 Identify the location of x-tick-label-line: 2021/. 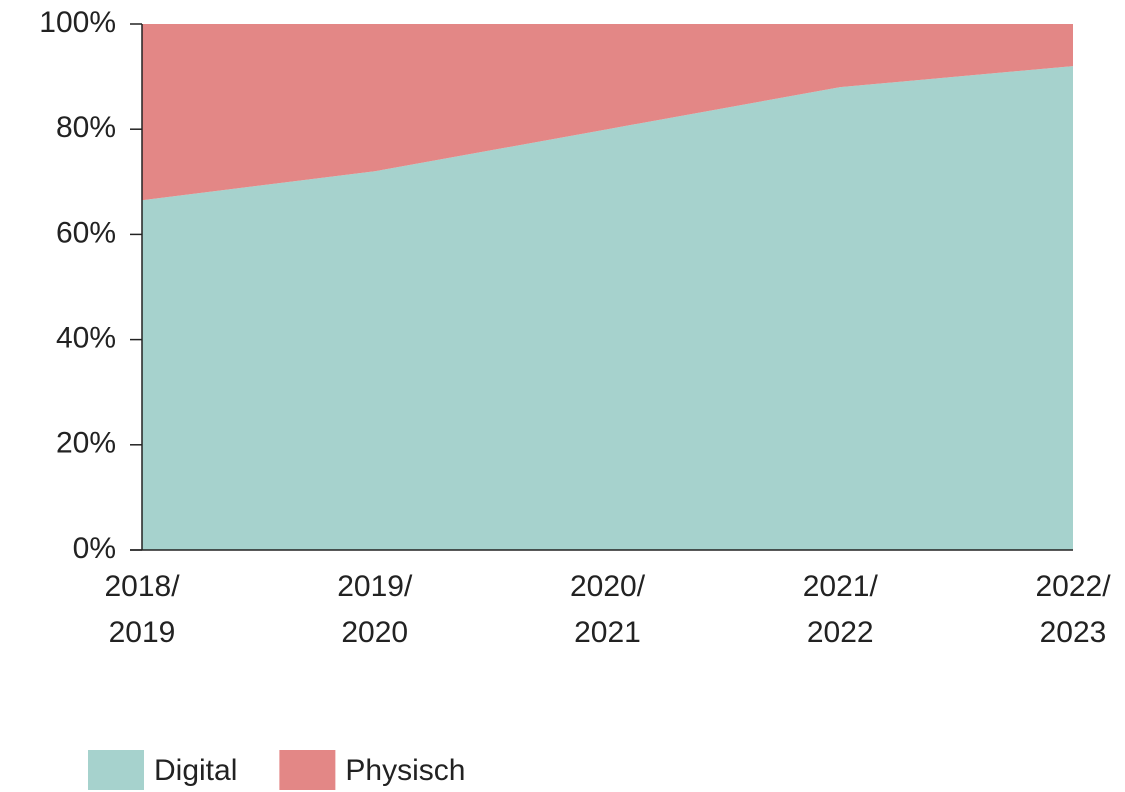
(841, 586).